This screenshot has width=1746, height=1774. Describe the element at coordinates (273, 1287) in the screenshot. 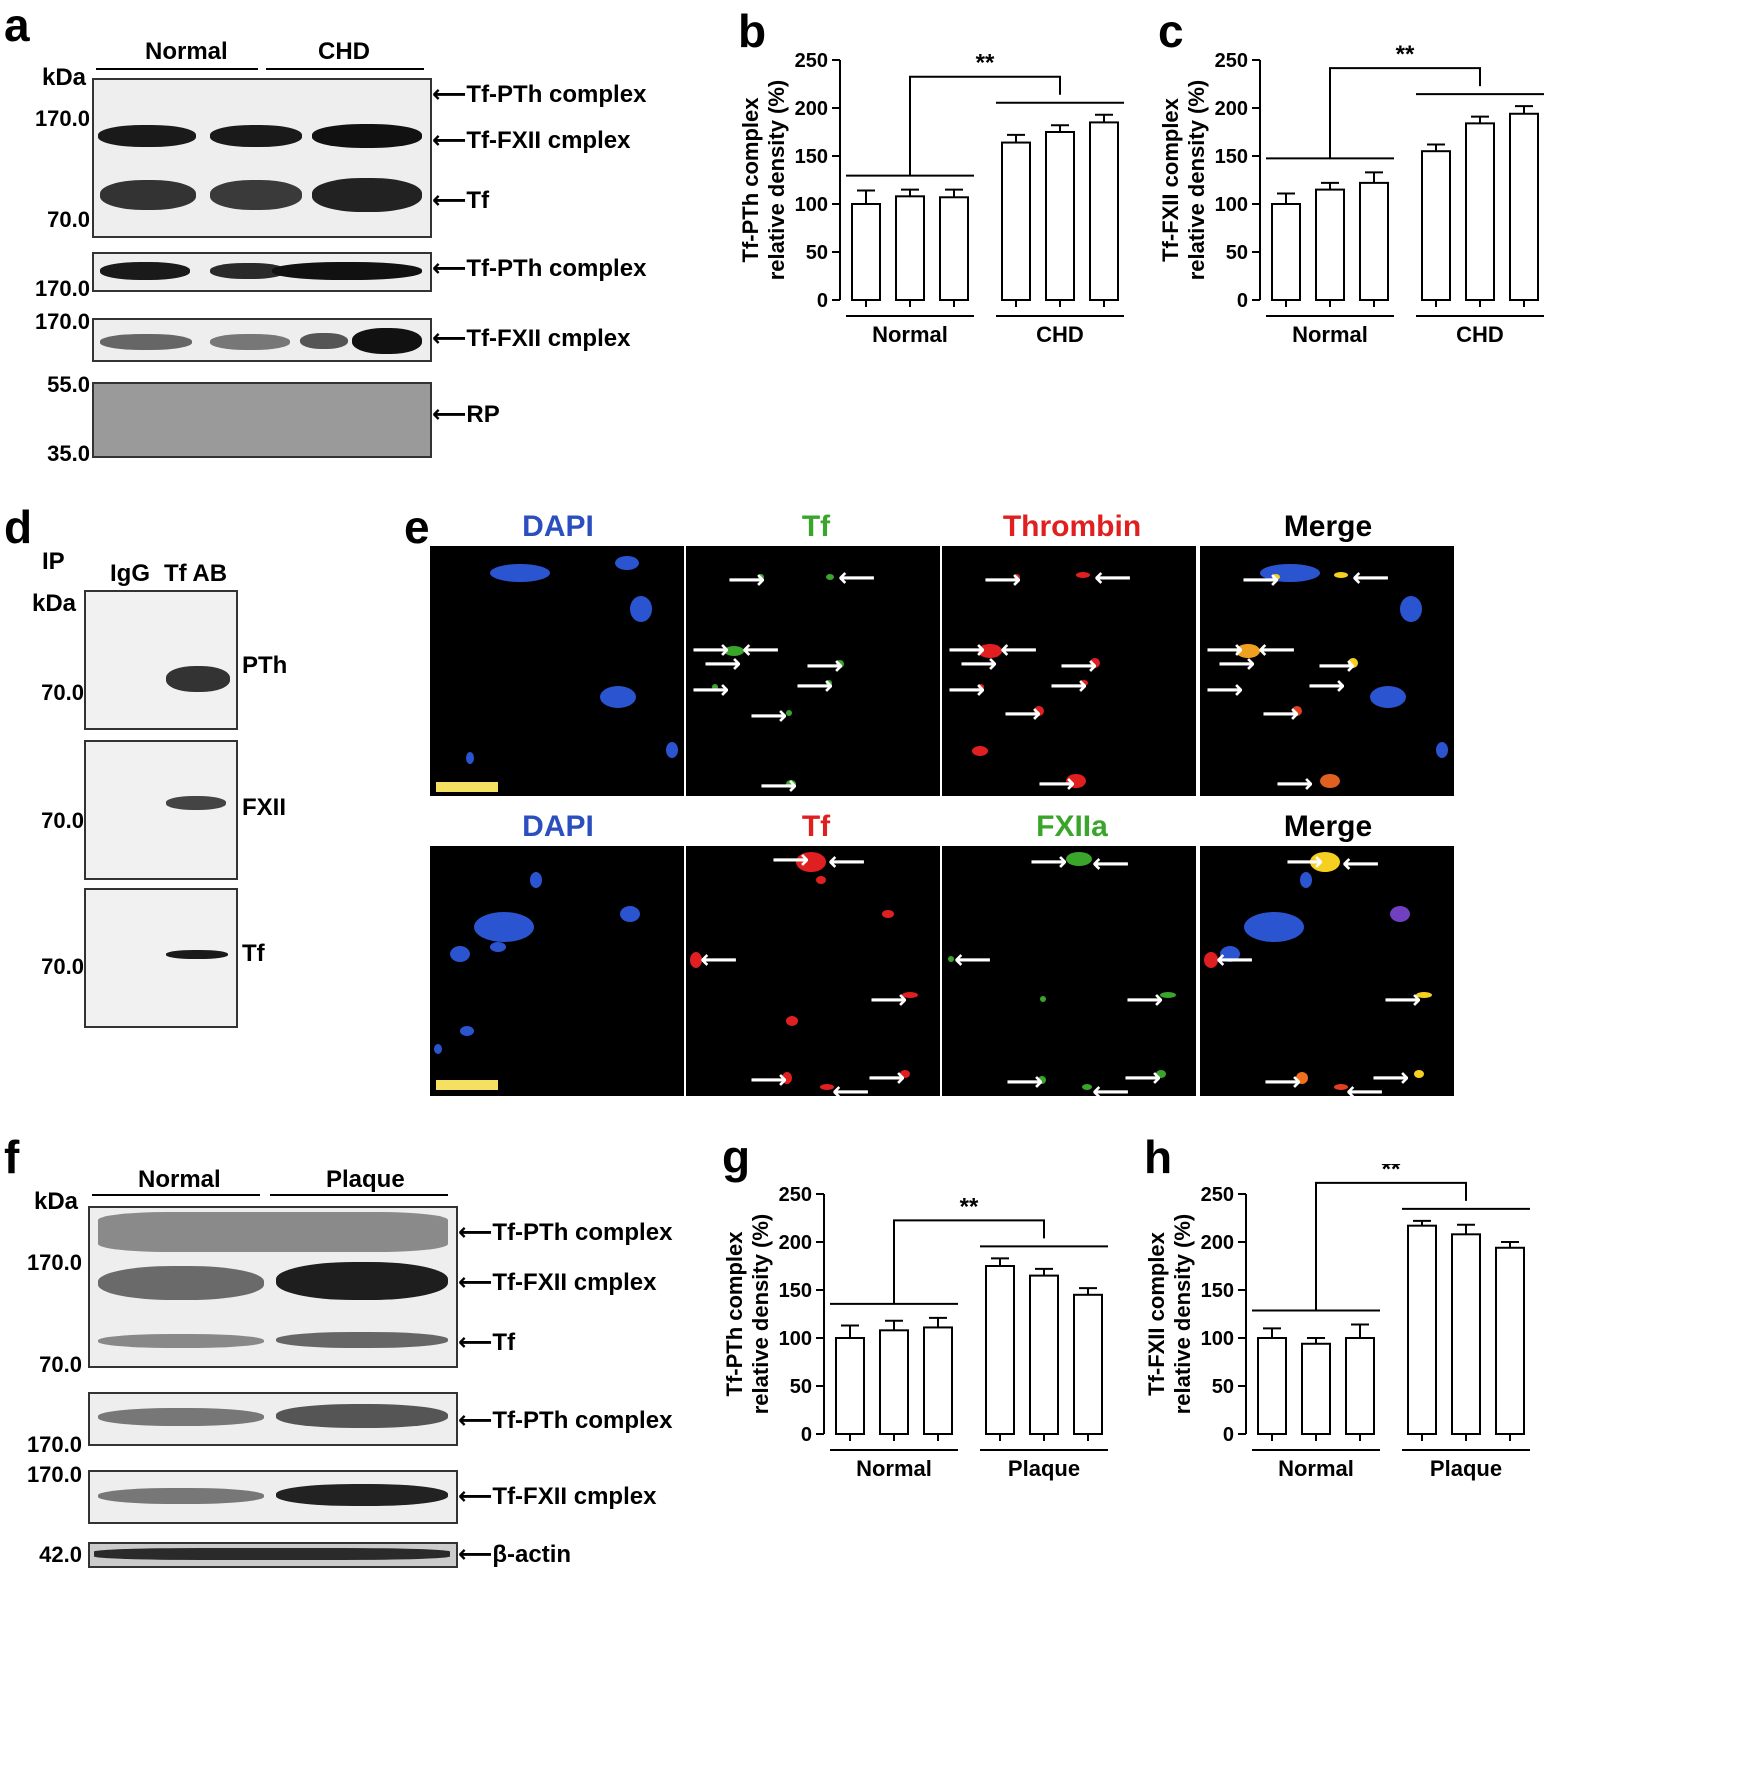

I see `blot-f-main` at that location.